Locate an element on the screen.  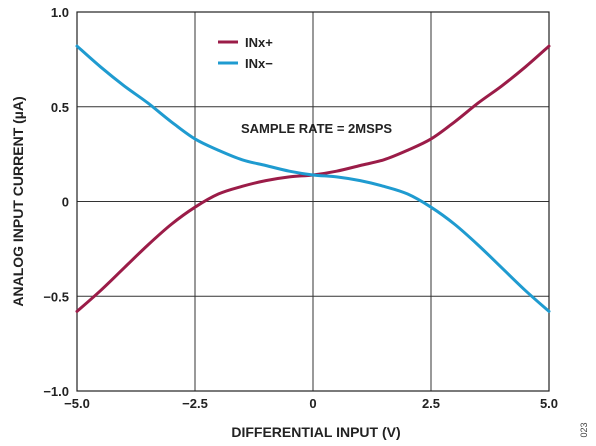
y-tick-label: 1.0 is located at coordinates (60, 12).